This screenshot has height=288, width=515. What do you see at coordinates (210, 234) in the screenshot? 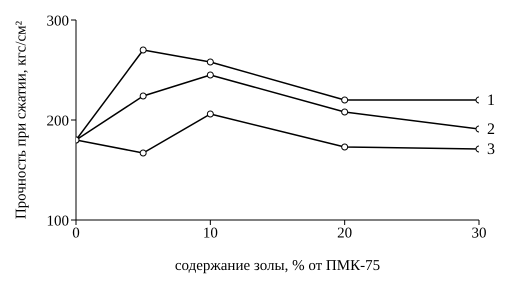
I see `x-tick-label: 10` at bounding box center [210, 234].